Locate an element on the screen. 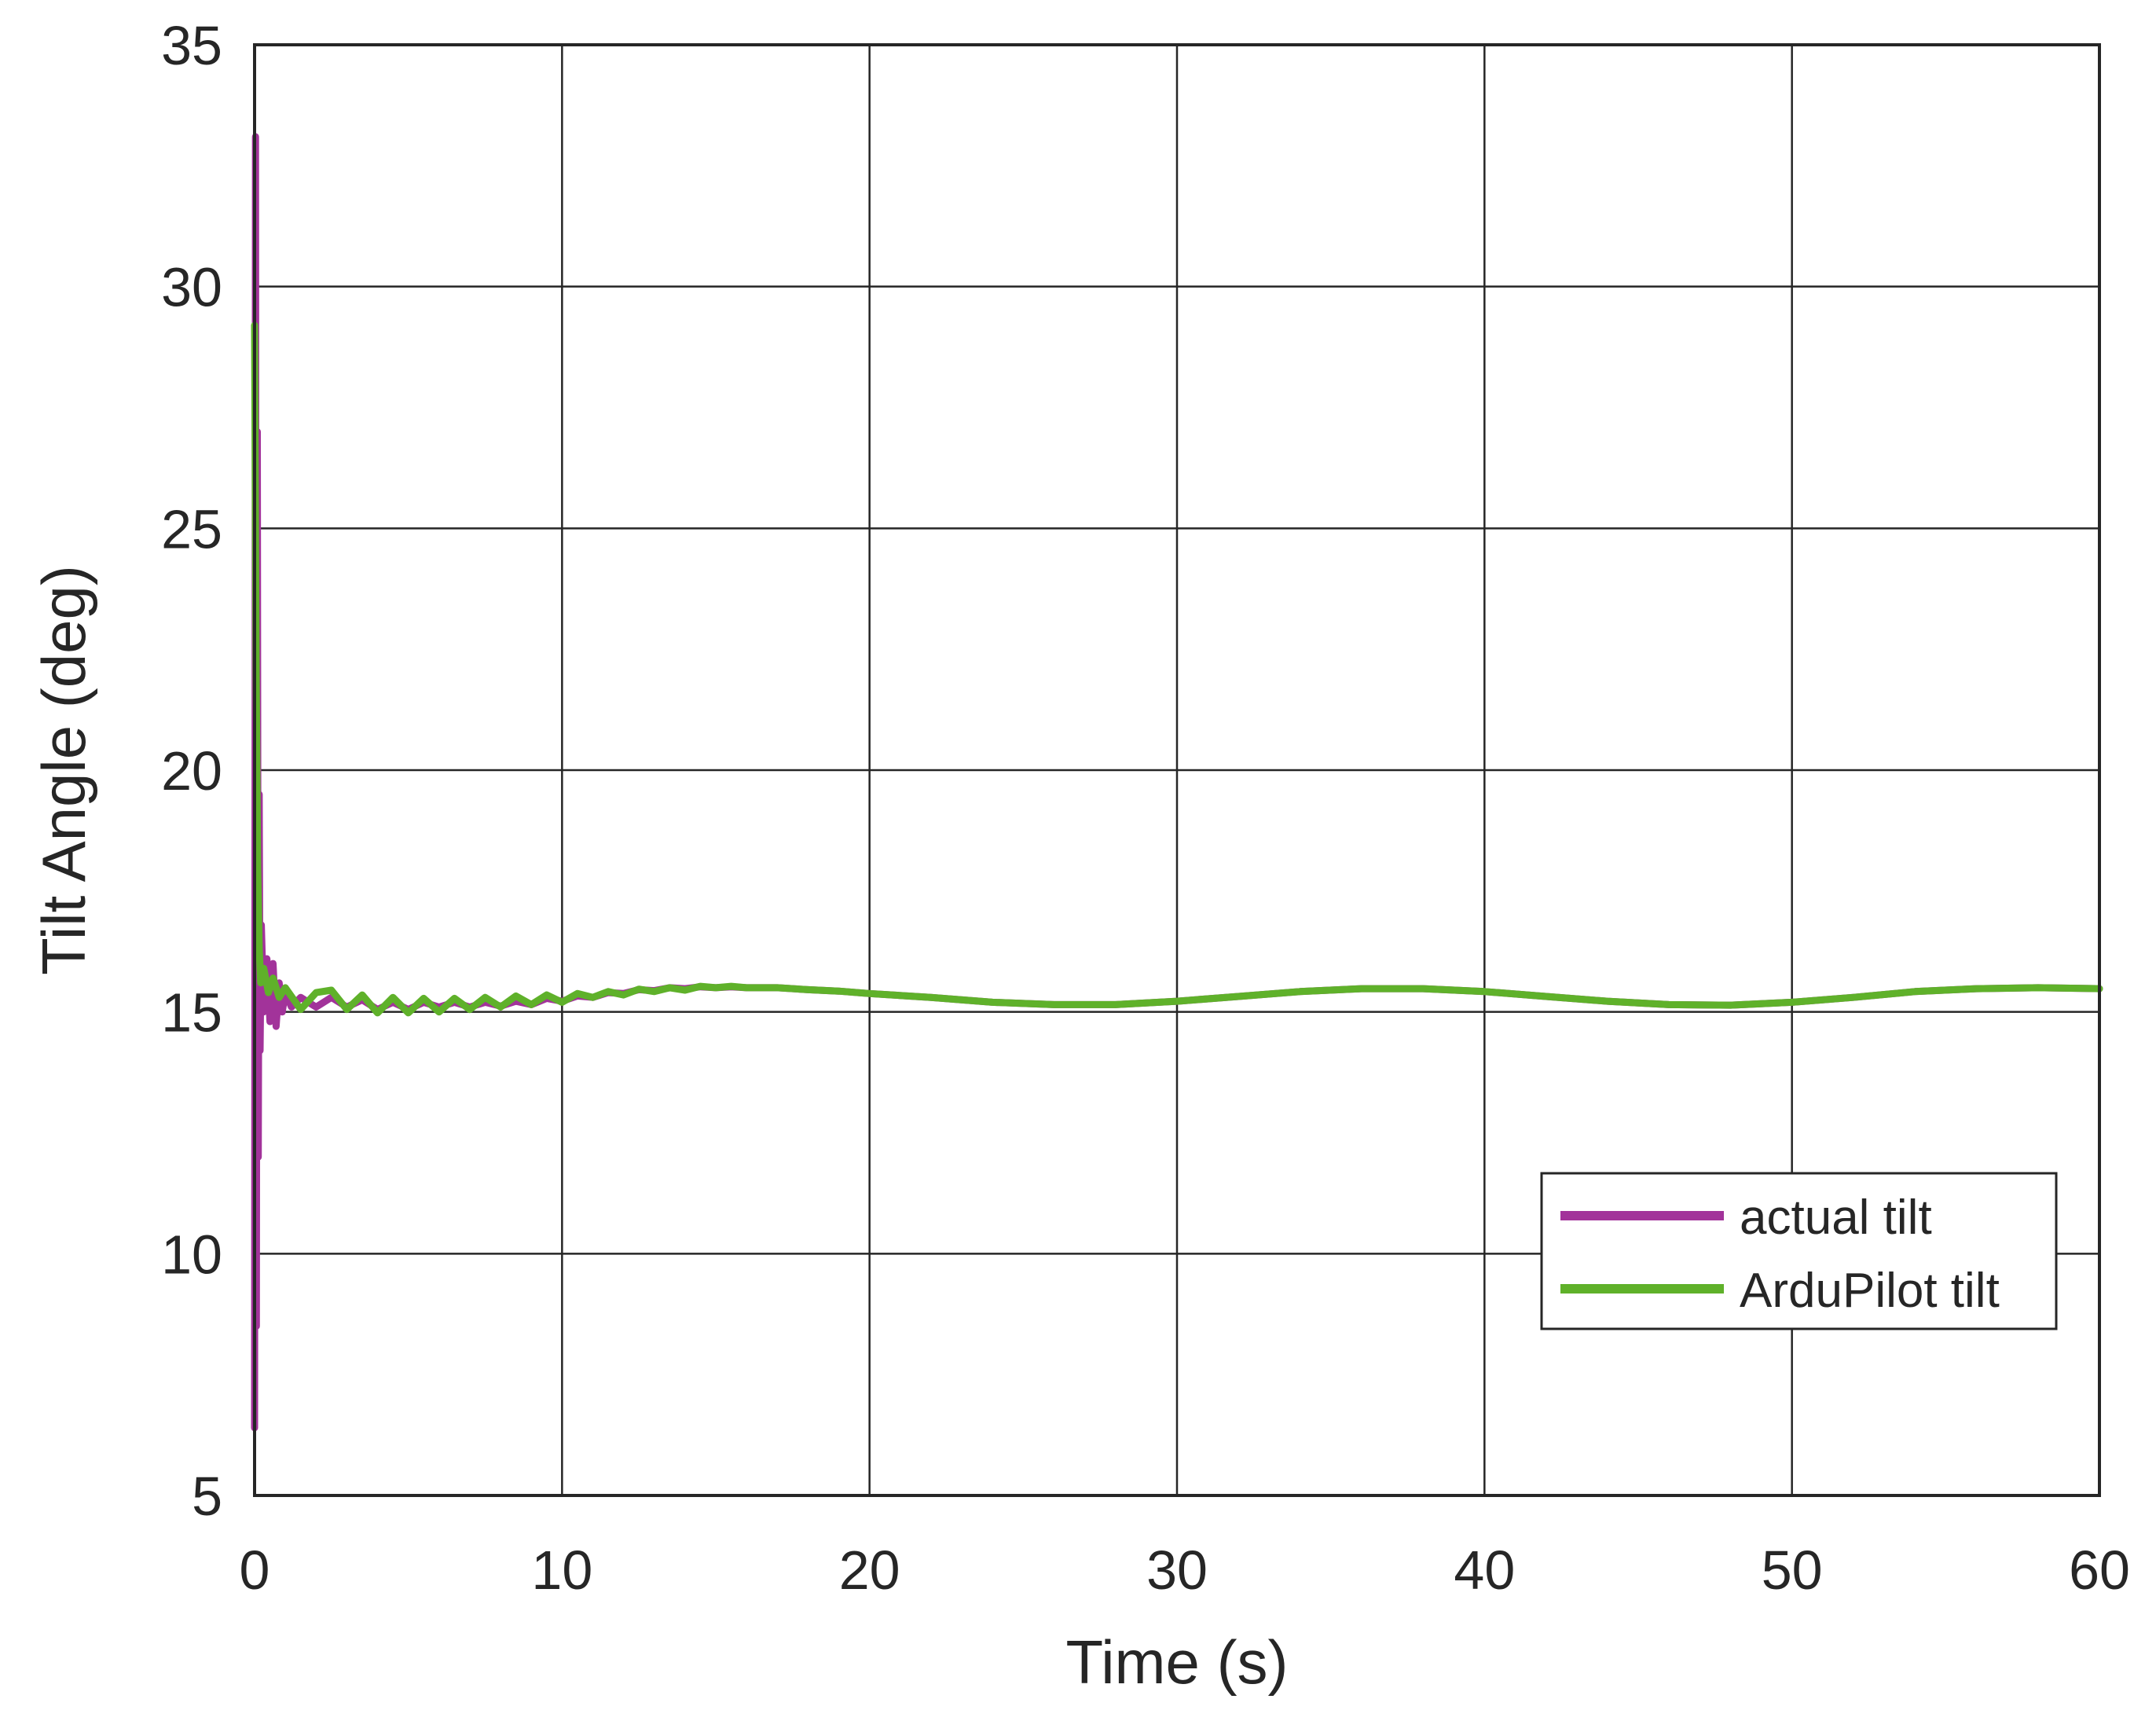 This screenshot has height=1710, width=2156. y-tick-label: 10 is located at coordinates (191, 1255).